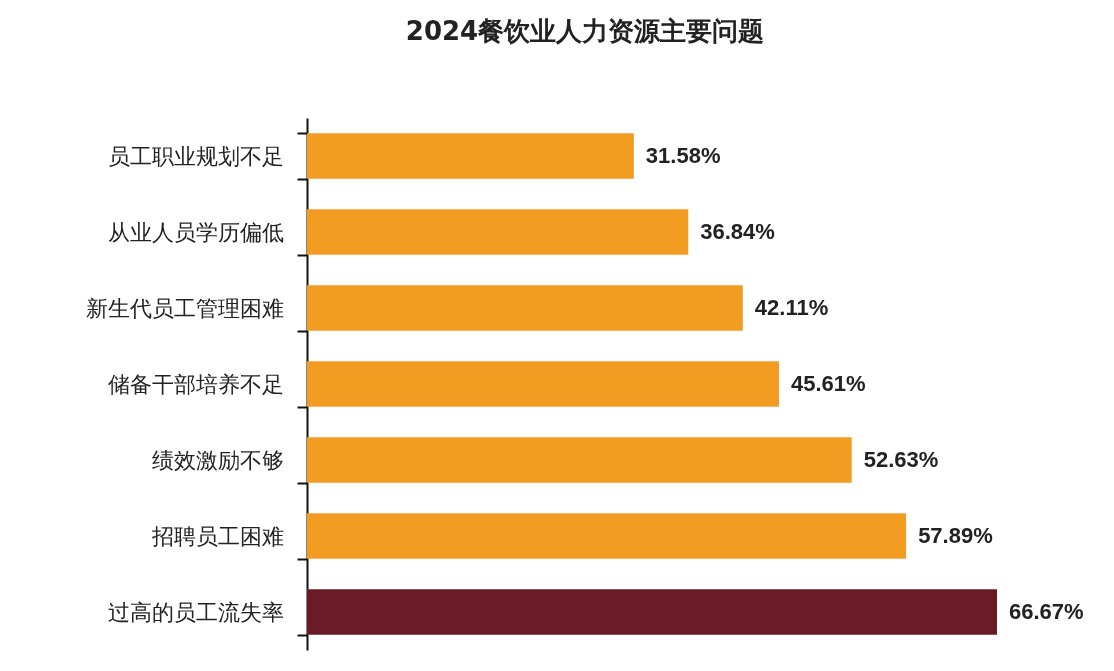 The image size is (1114, 671). What do you see at coordinates (737, 231) in the screenshot?
I see `data-label: 36.84%` at bounding box center [737, 231].